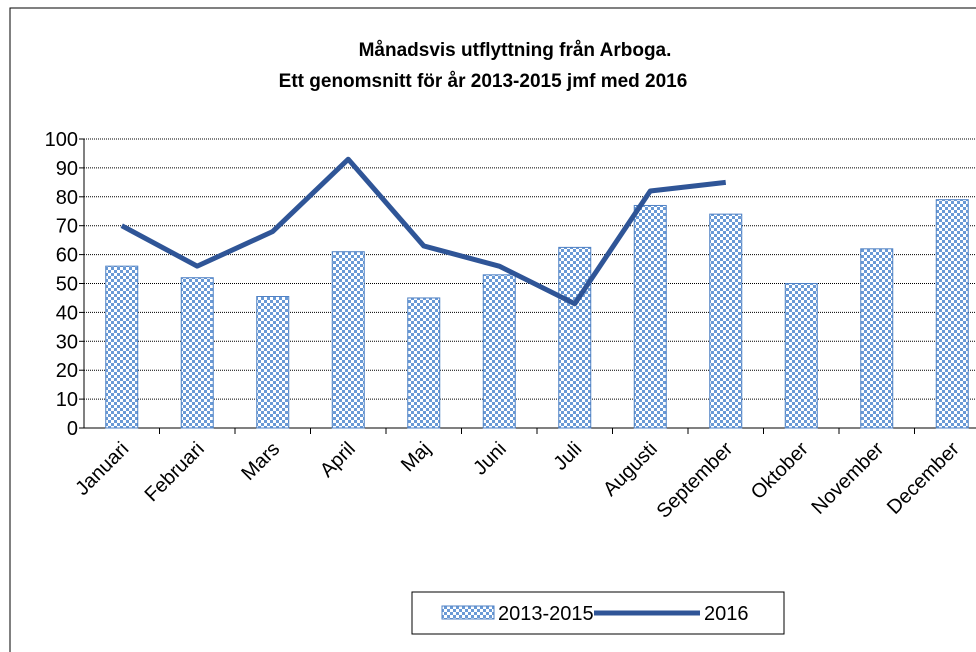  I want to click on y-tick-label: 0, so click(72, 429).